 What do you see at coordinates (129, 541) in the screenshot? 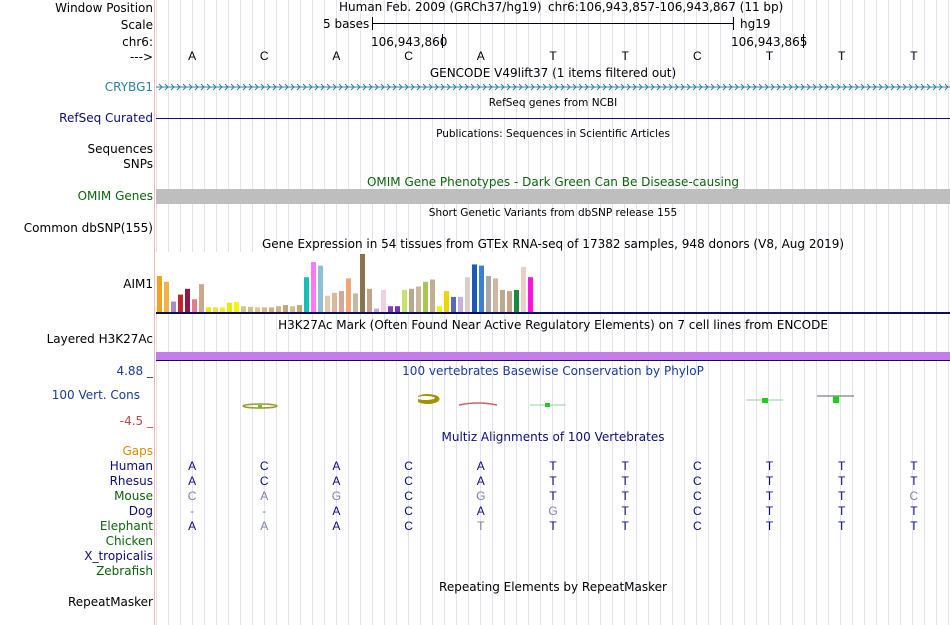
I see `species-label: Chicken` at bounding box center [129, 541].